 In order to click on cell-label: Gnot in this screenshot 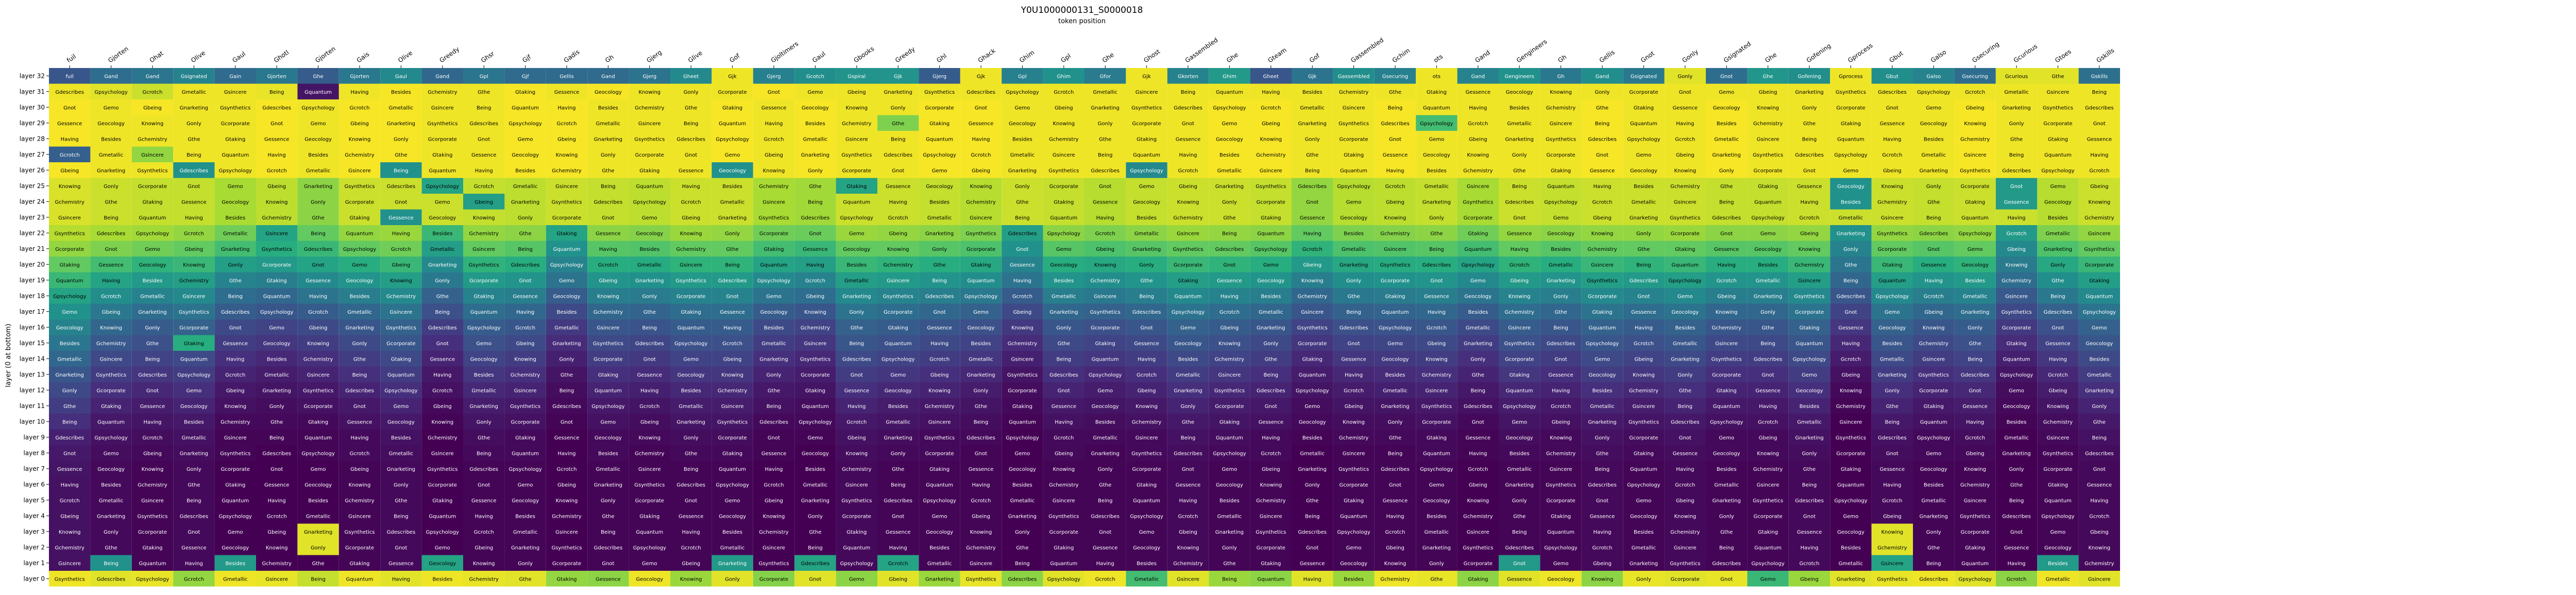, I will do `click(857, 375)`.